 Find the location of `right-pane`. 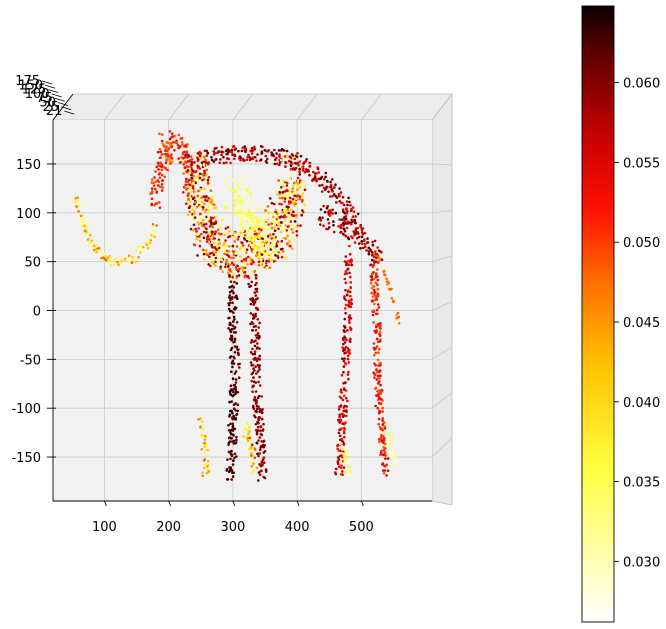

right-pane is located at coordinates (442, 299).